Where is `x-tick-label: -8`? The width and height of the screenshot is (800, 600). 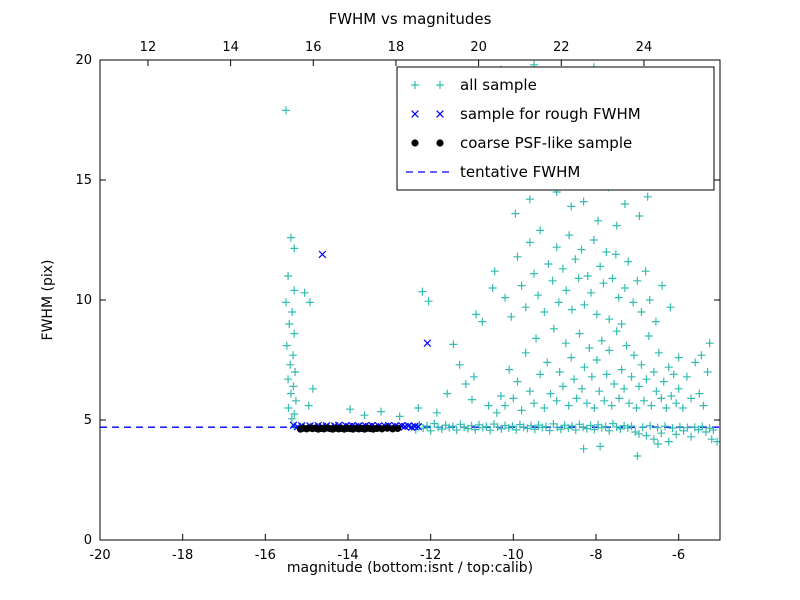 x-tick-label: -8 is located at coordinates (596, 555).